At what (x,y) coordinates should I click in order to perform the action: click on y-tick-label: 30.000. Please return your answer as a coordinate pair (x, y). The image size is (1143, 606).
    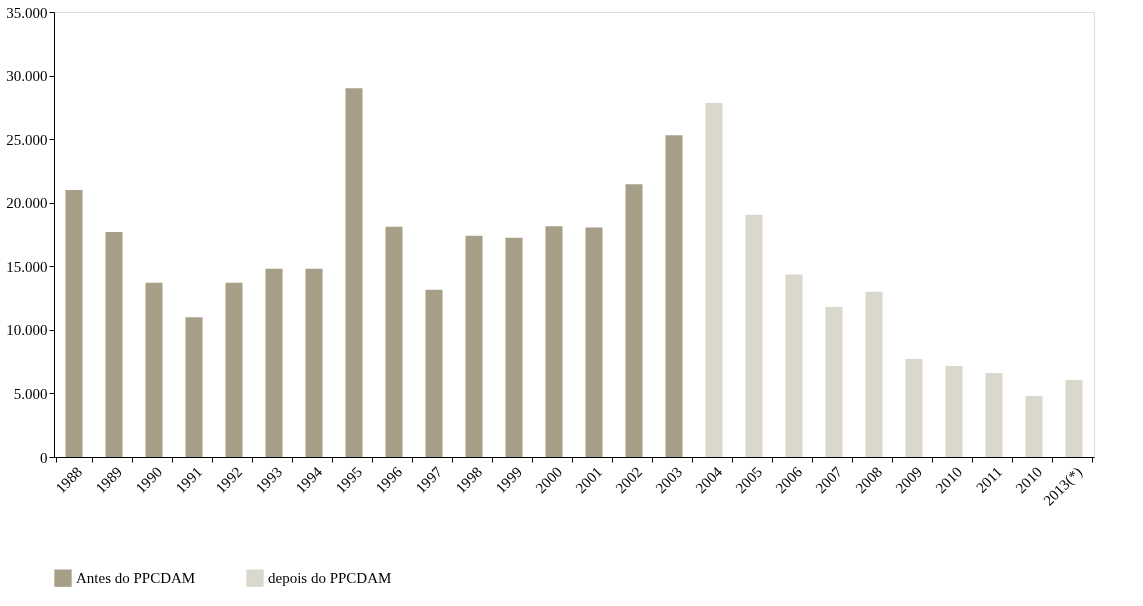
    Looking at the image, I should click on (27, 76).